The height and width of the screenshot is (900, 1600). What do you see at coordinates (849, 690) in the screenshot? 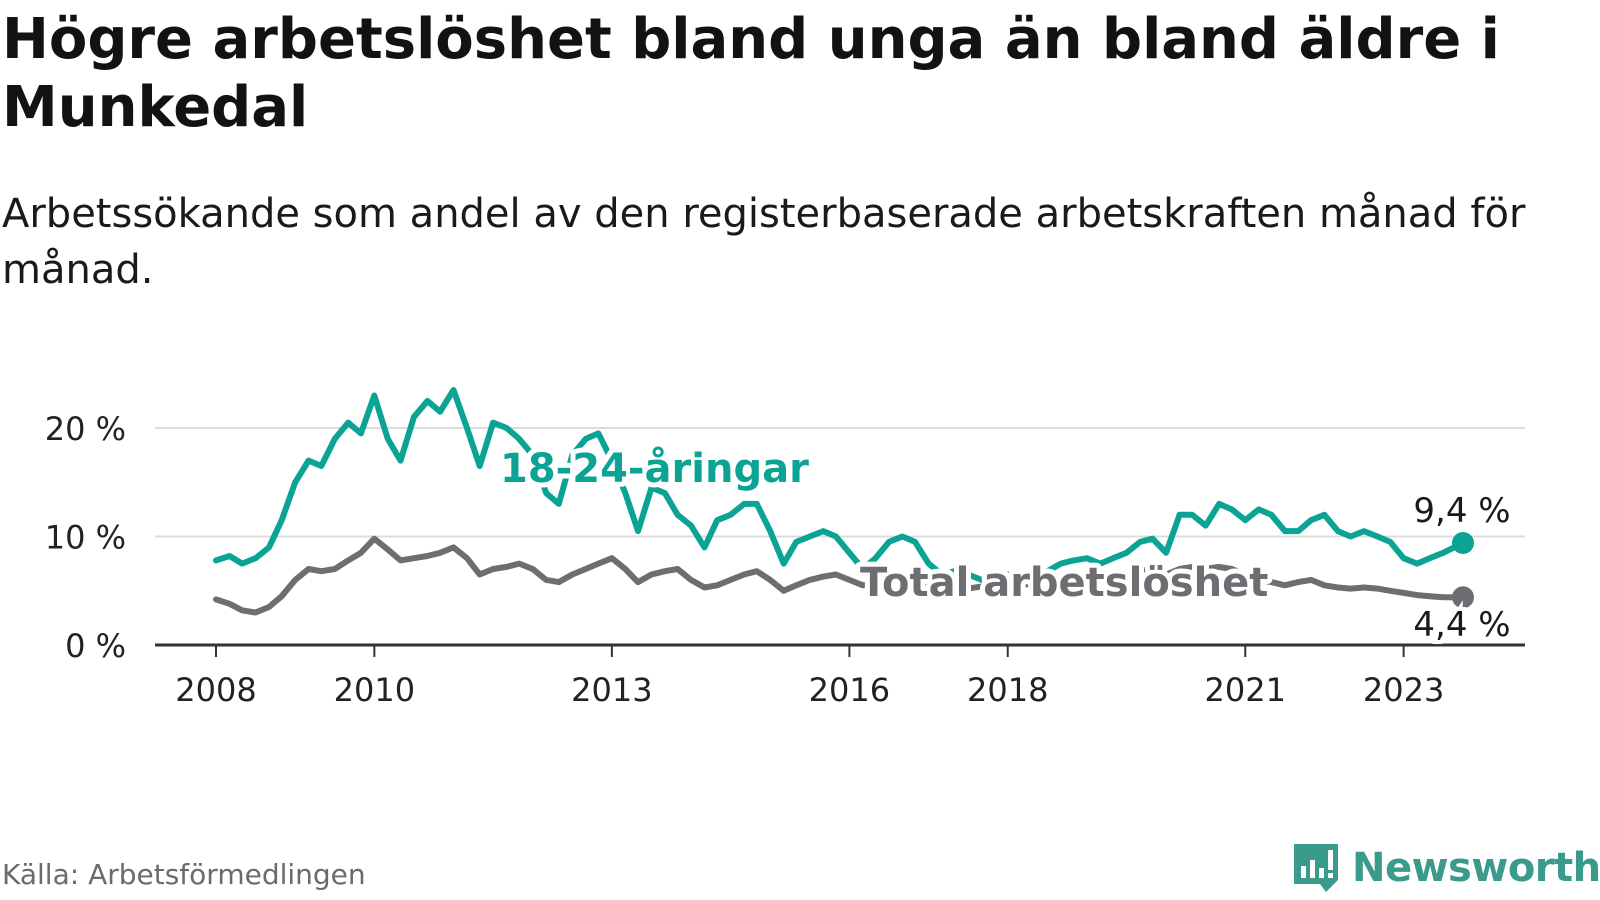
I see `x-tick-label: 2016` at bounding box center [849, 690].